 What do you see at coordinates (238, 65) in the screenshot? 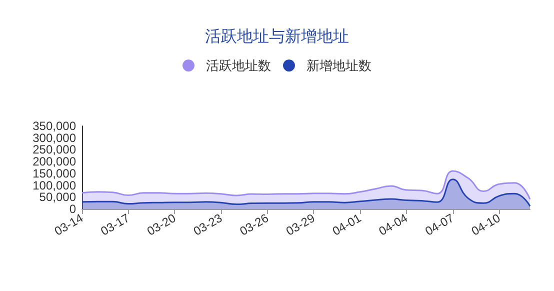
I see `legend-label: 活跃地址数` at bounding box center [238, 65].